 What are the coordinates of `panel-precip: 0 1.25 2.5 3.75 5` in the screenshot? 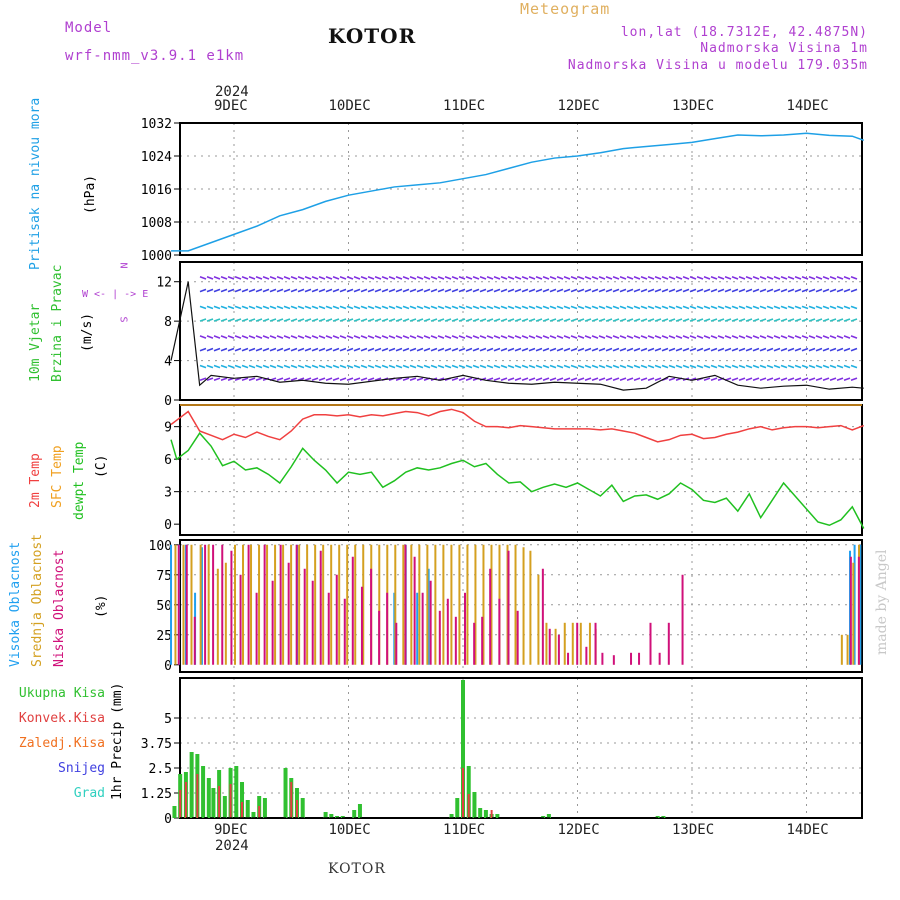 It's located at (502, 752).